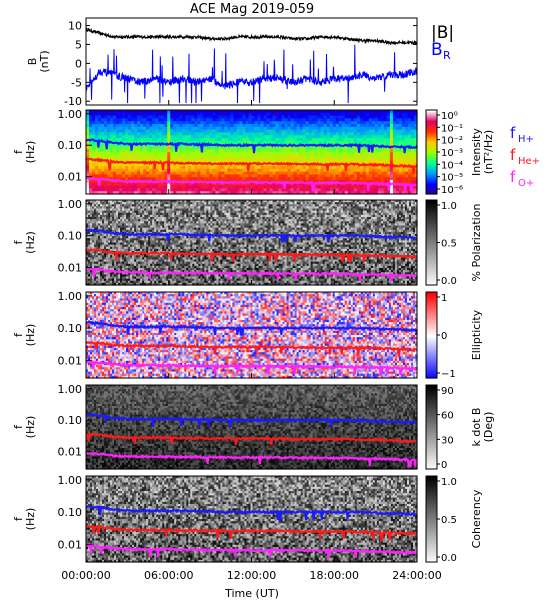 This screenshot has height=600, width=550. What do you see at coordinates (73, 101) in the screenshot?
I see `y-tick-label: -10` at bounding box center [73, 101].